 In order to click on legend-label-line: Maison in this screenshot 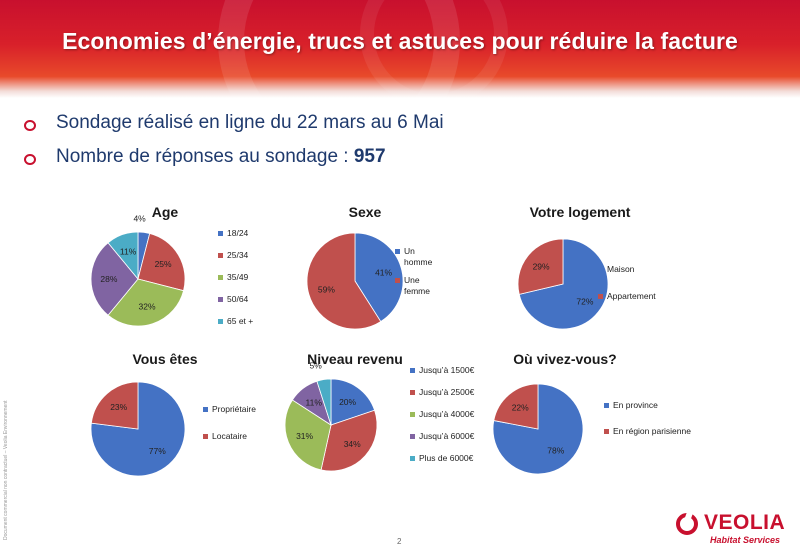, I will do `click(621, 269)`.